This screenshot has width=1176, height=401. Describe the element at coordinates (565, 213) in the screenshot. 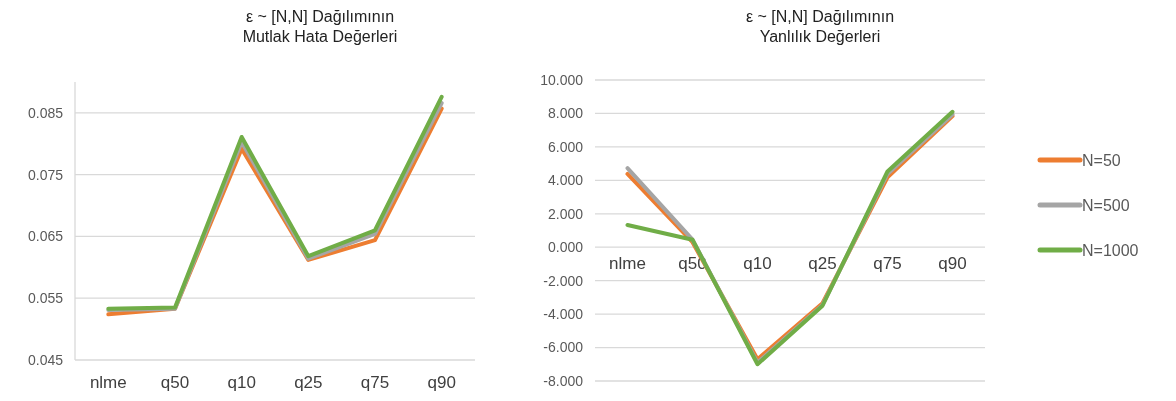

I see `y-tick-label: 2.000` at that location.